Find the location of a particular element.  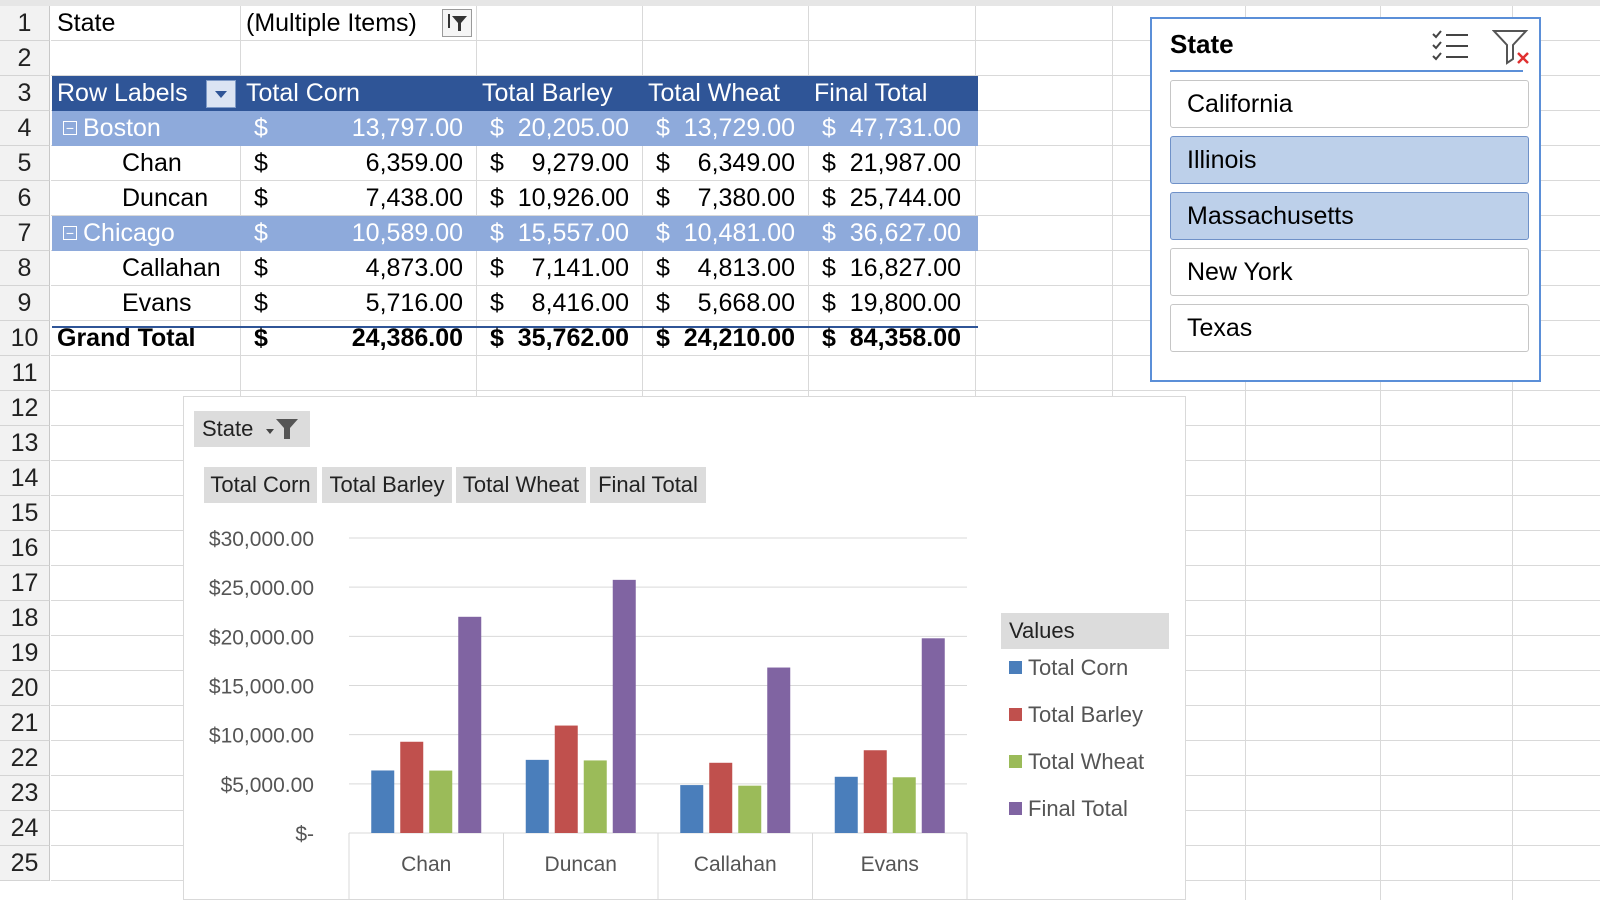

pivot-value-corn: 24,386.00 is located at coordinates (407, 338).